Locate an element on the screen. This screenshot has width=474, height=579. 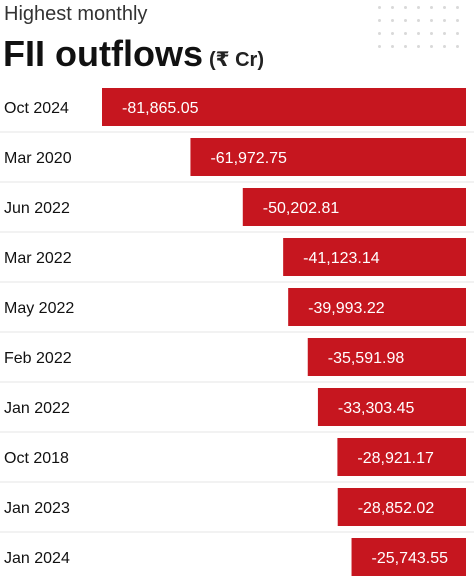
category-label: Mar 2022 is located at coordinates (38, 258).